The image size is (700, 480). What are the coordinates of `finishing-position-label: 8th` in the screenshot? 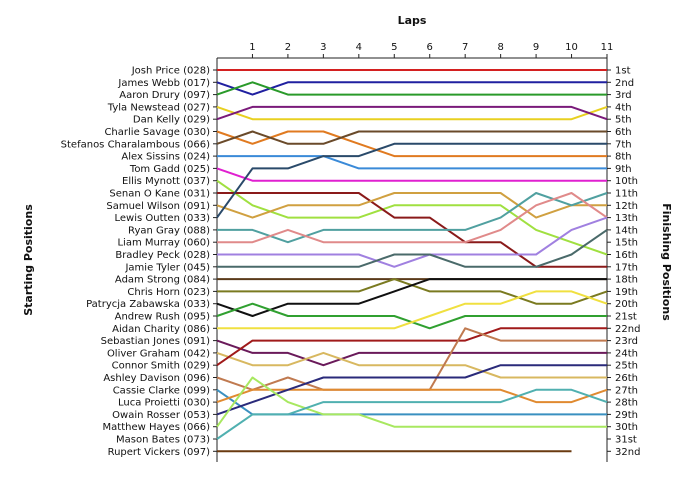 It's located at (623, 157).